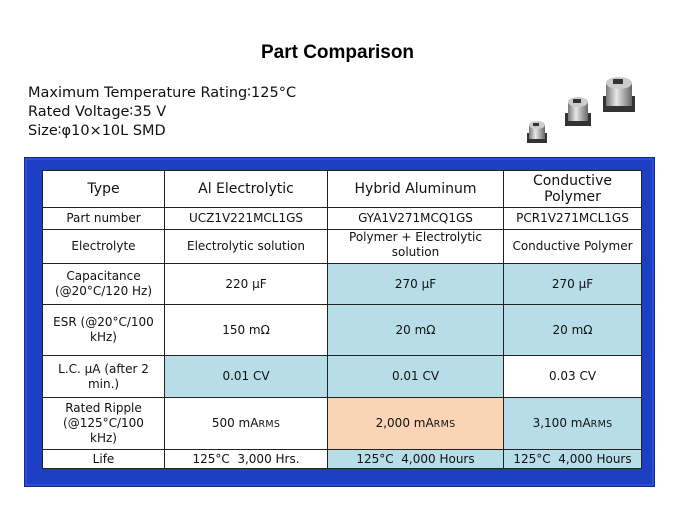 The height and width of the screenshot is (506, 675). I want to click on table-cell: UCZ1V221MCL1GS, so click(246, 218).